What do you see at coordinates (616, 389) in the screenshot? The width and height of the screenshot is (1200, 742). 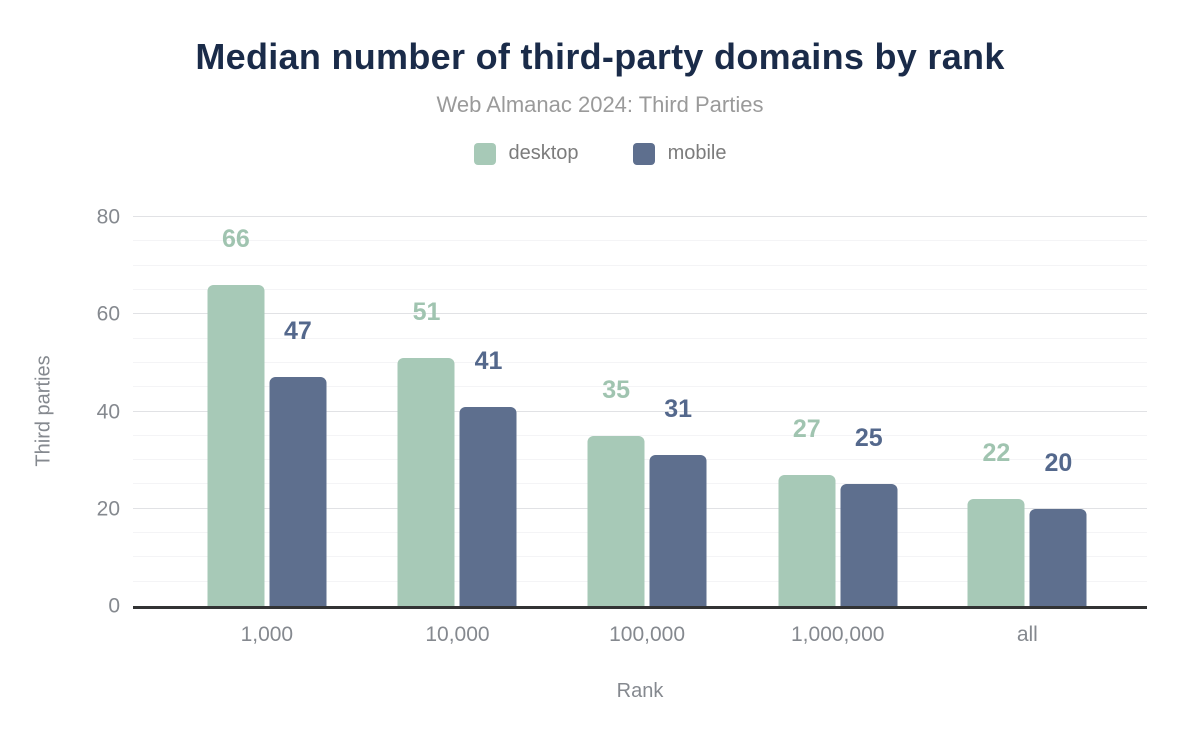 I see `value-label-desktop-100000: 35` at bounding box center [616, 389].